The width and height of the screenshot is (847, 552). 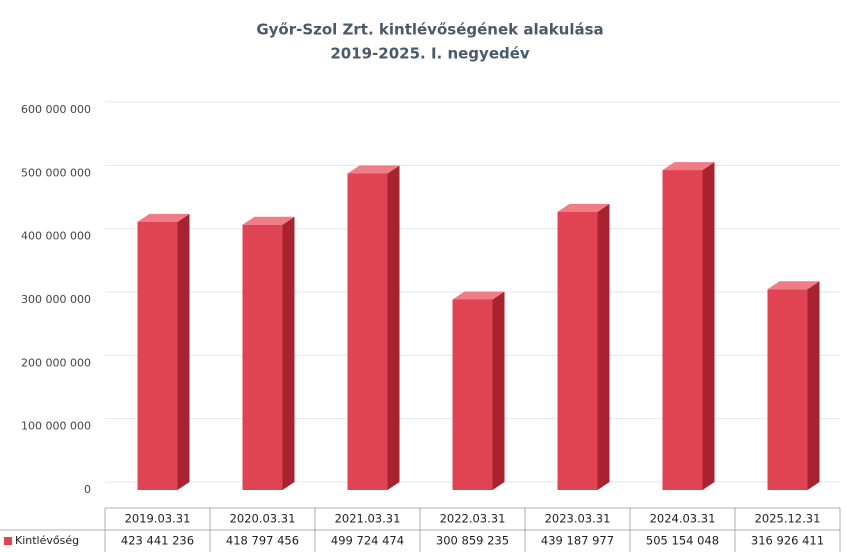 What do you see at coordinates (262, 541) in the screenshot?
I see `data-label: 418 797 456` at bounding box center [262, 541].